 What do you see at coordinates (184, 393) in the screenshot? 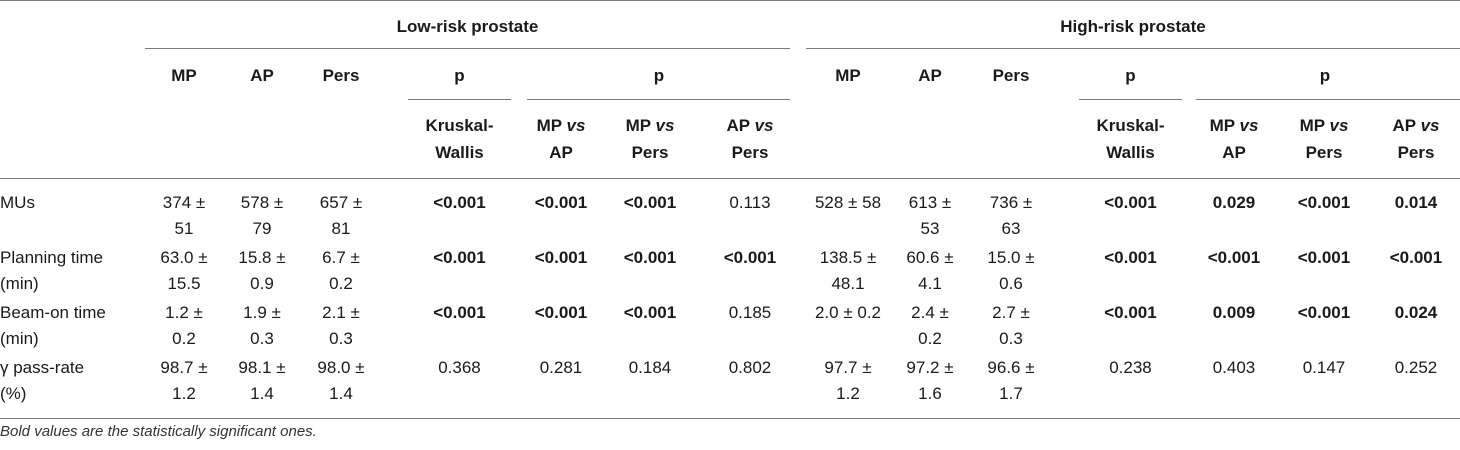
I see `value-low-mp-sd: 1.2` at bounding box center [184, 393].